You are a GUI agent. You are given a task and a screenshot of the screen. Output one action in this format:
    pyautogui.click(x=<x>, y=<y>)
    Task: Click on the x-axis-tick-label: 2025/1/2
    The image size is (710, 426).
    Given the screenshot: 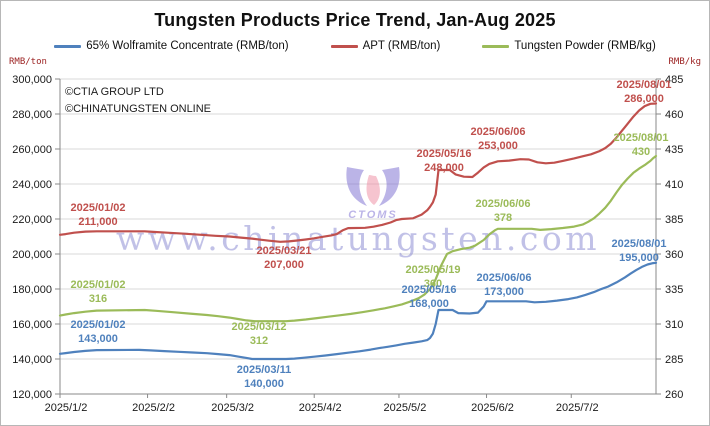 What is the action you would take?
    pyautogui.click(x=66, y=408)
    